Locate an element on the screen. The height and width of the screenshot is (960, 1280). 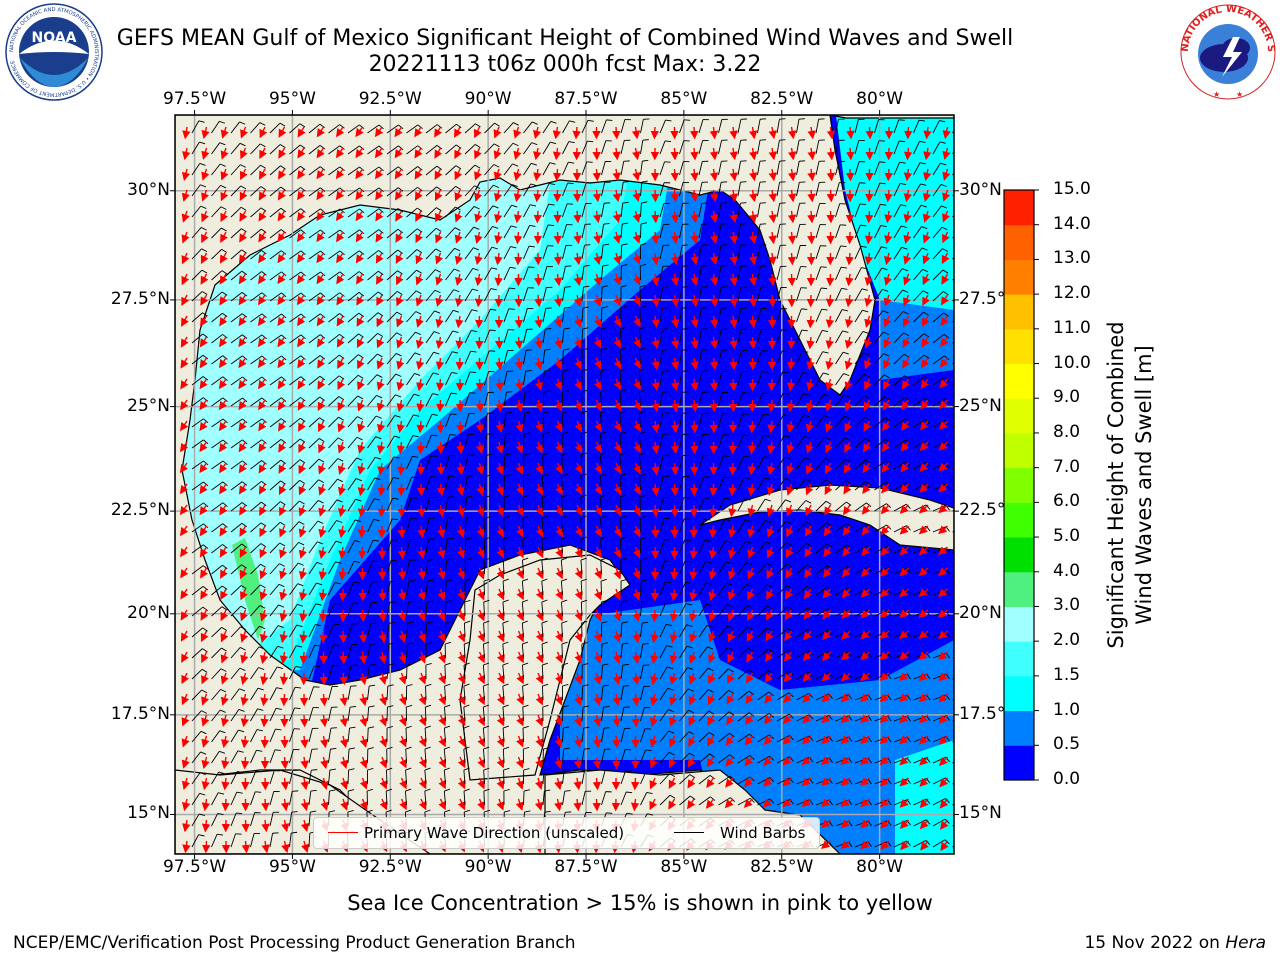
colorbar-tick-label: 2.0 is located at coordinates (1067, 640).